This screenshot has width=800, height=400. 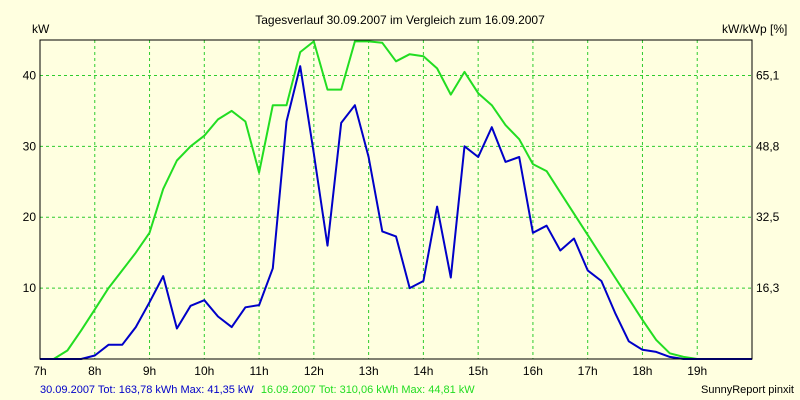 I want to click on x-tick-label: 16h, so click(x=533, y=371).